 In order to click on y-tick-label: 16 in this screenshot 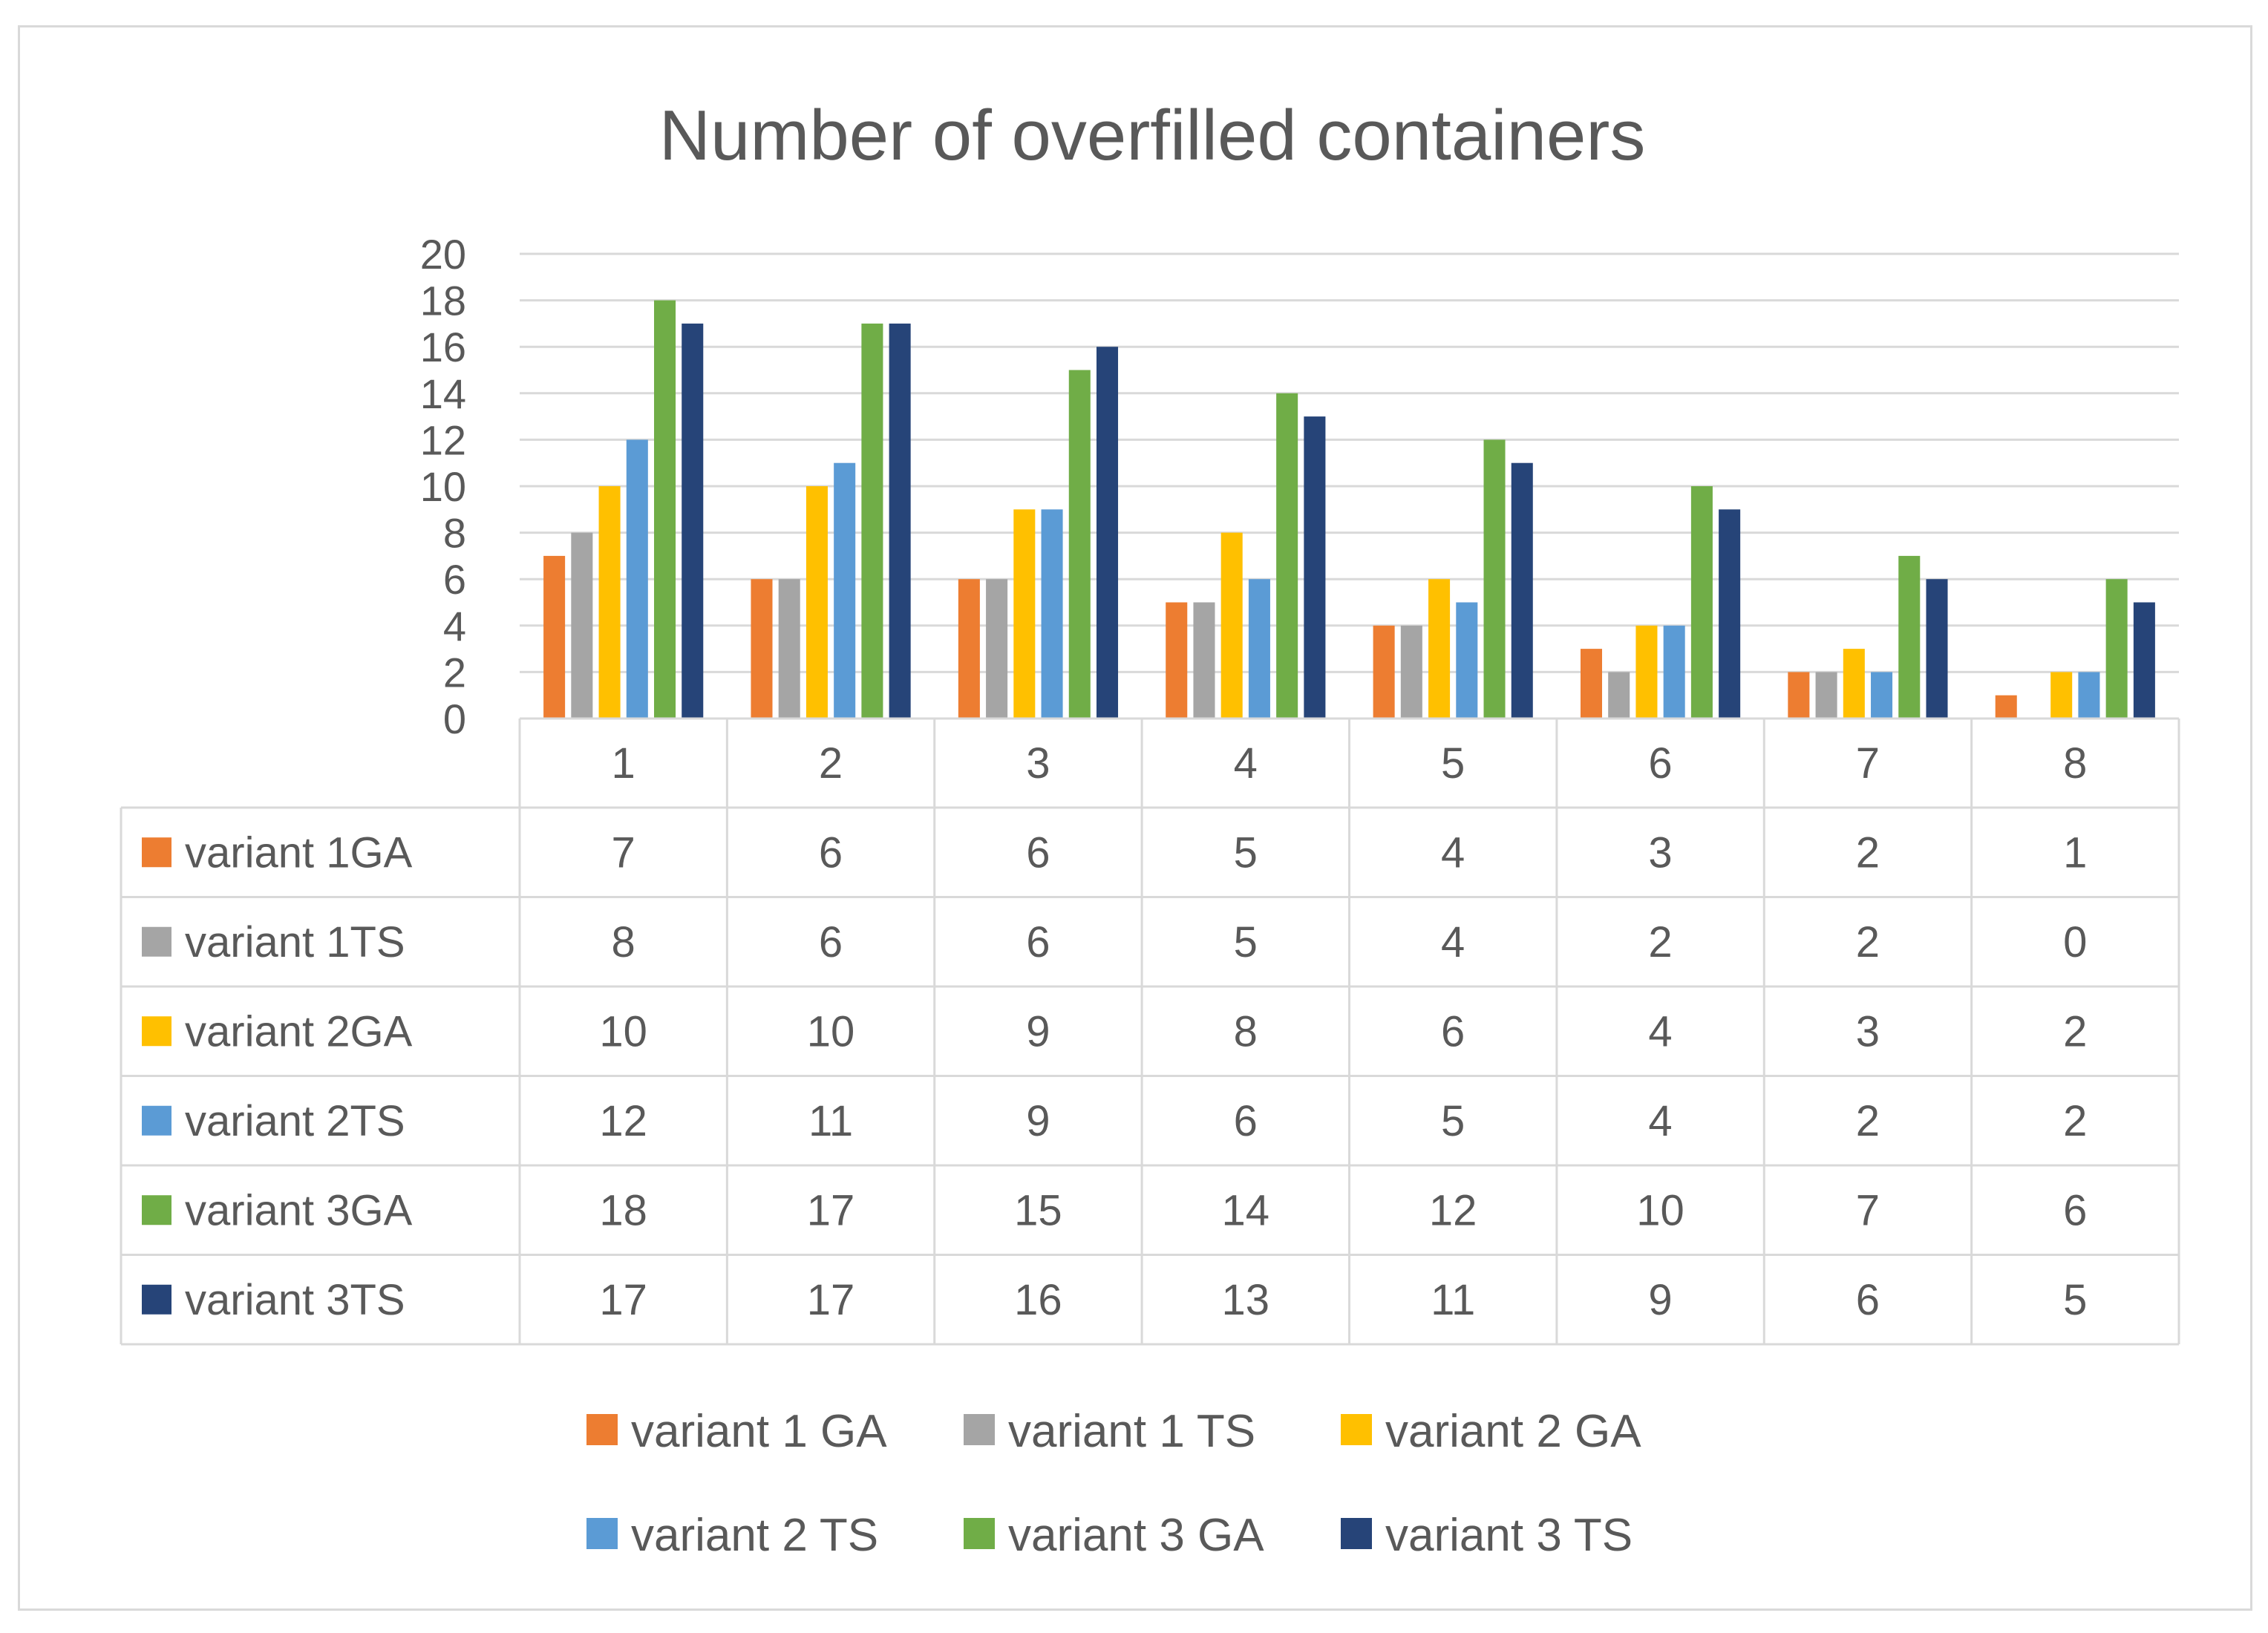, I will do `click(443, 347)`.